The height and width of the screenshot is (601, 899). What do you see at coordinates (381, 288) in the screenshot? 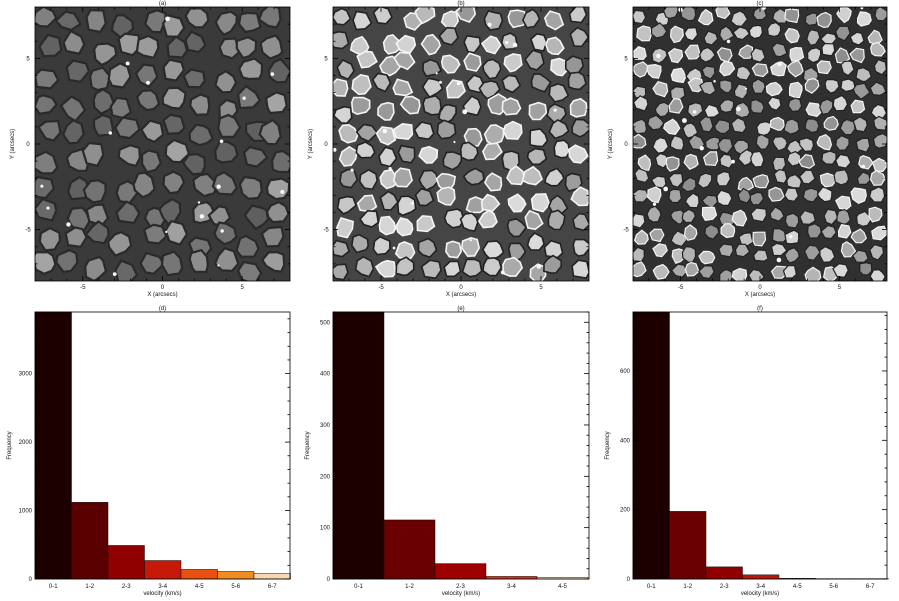
I see `x-tick-label: -5` at bounding box center [381, 288].